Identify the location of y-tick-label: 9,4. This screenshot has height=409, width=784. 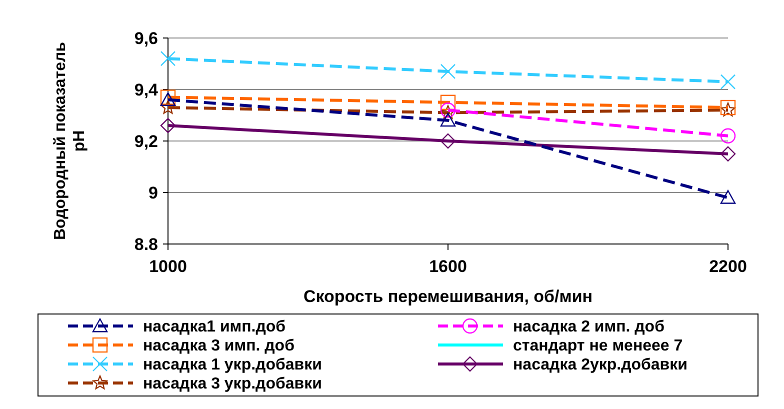
(146, 90).